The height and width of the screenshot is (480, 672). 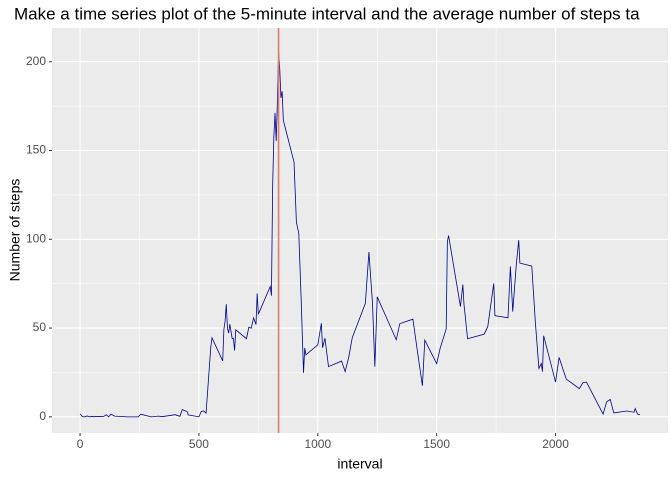 What do you see at coordinates (359, 464) in the screenshot?
I see `x-axis-label: interval` at bounding box center [359, 464].